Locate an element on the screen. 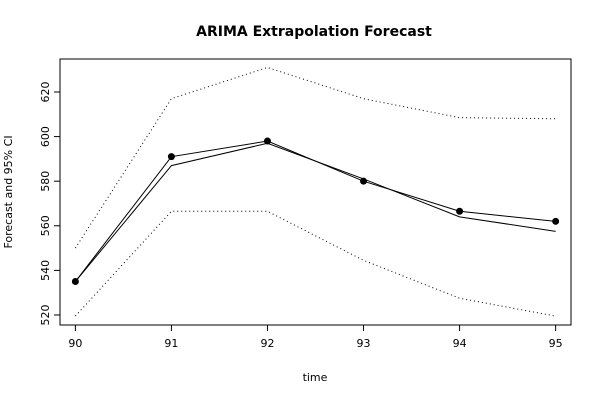  x-tick-label: 93 is located at coordinates (364, 343).